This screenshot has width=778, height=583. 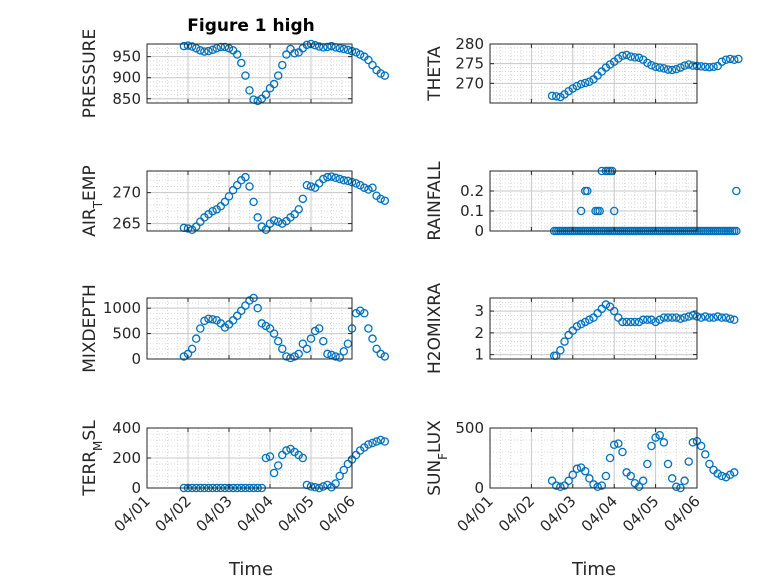 What do you see at coordinates (122, 308) in the screenshot?
I see `y-tick-label: 1000` at bounding box center [122, 308].